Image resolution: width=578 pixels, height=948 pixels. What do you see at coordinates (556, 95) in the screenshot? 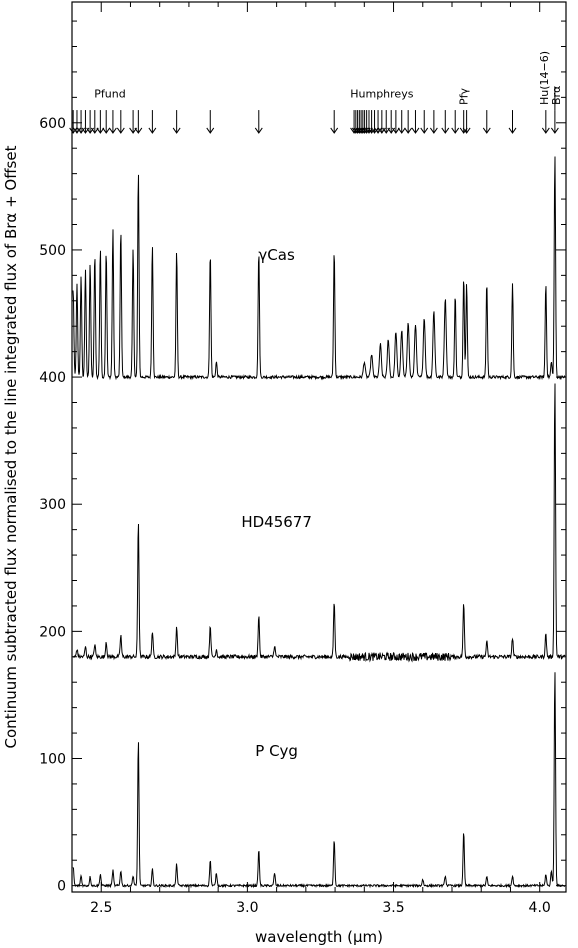
I see `bralpha-label: Brα` at bounding box center [556, 95].